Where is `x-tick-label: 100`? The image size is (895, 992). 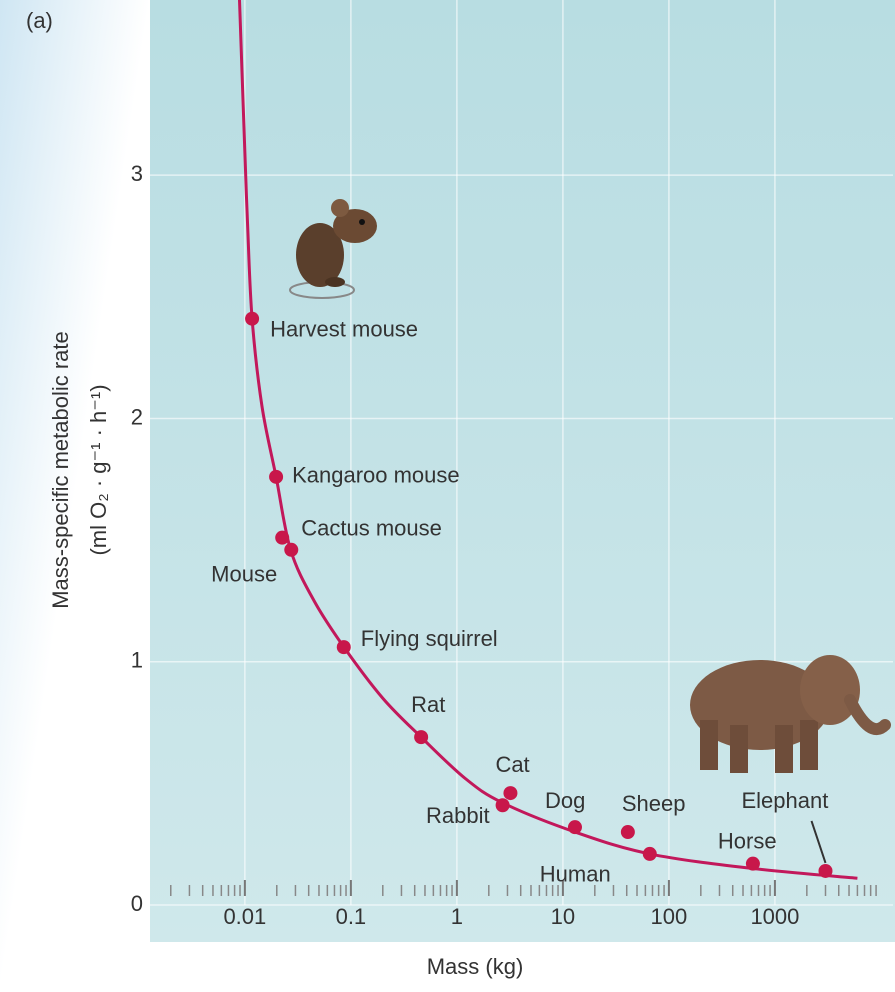
x-tick-label: 100 is located at coordinates (669, 916).